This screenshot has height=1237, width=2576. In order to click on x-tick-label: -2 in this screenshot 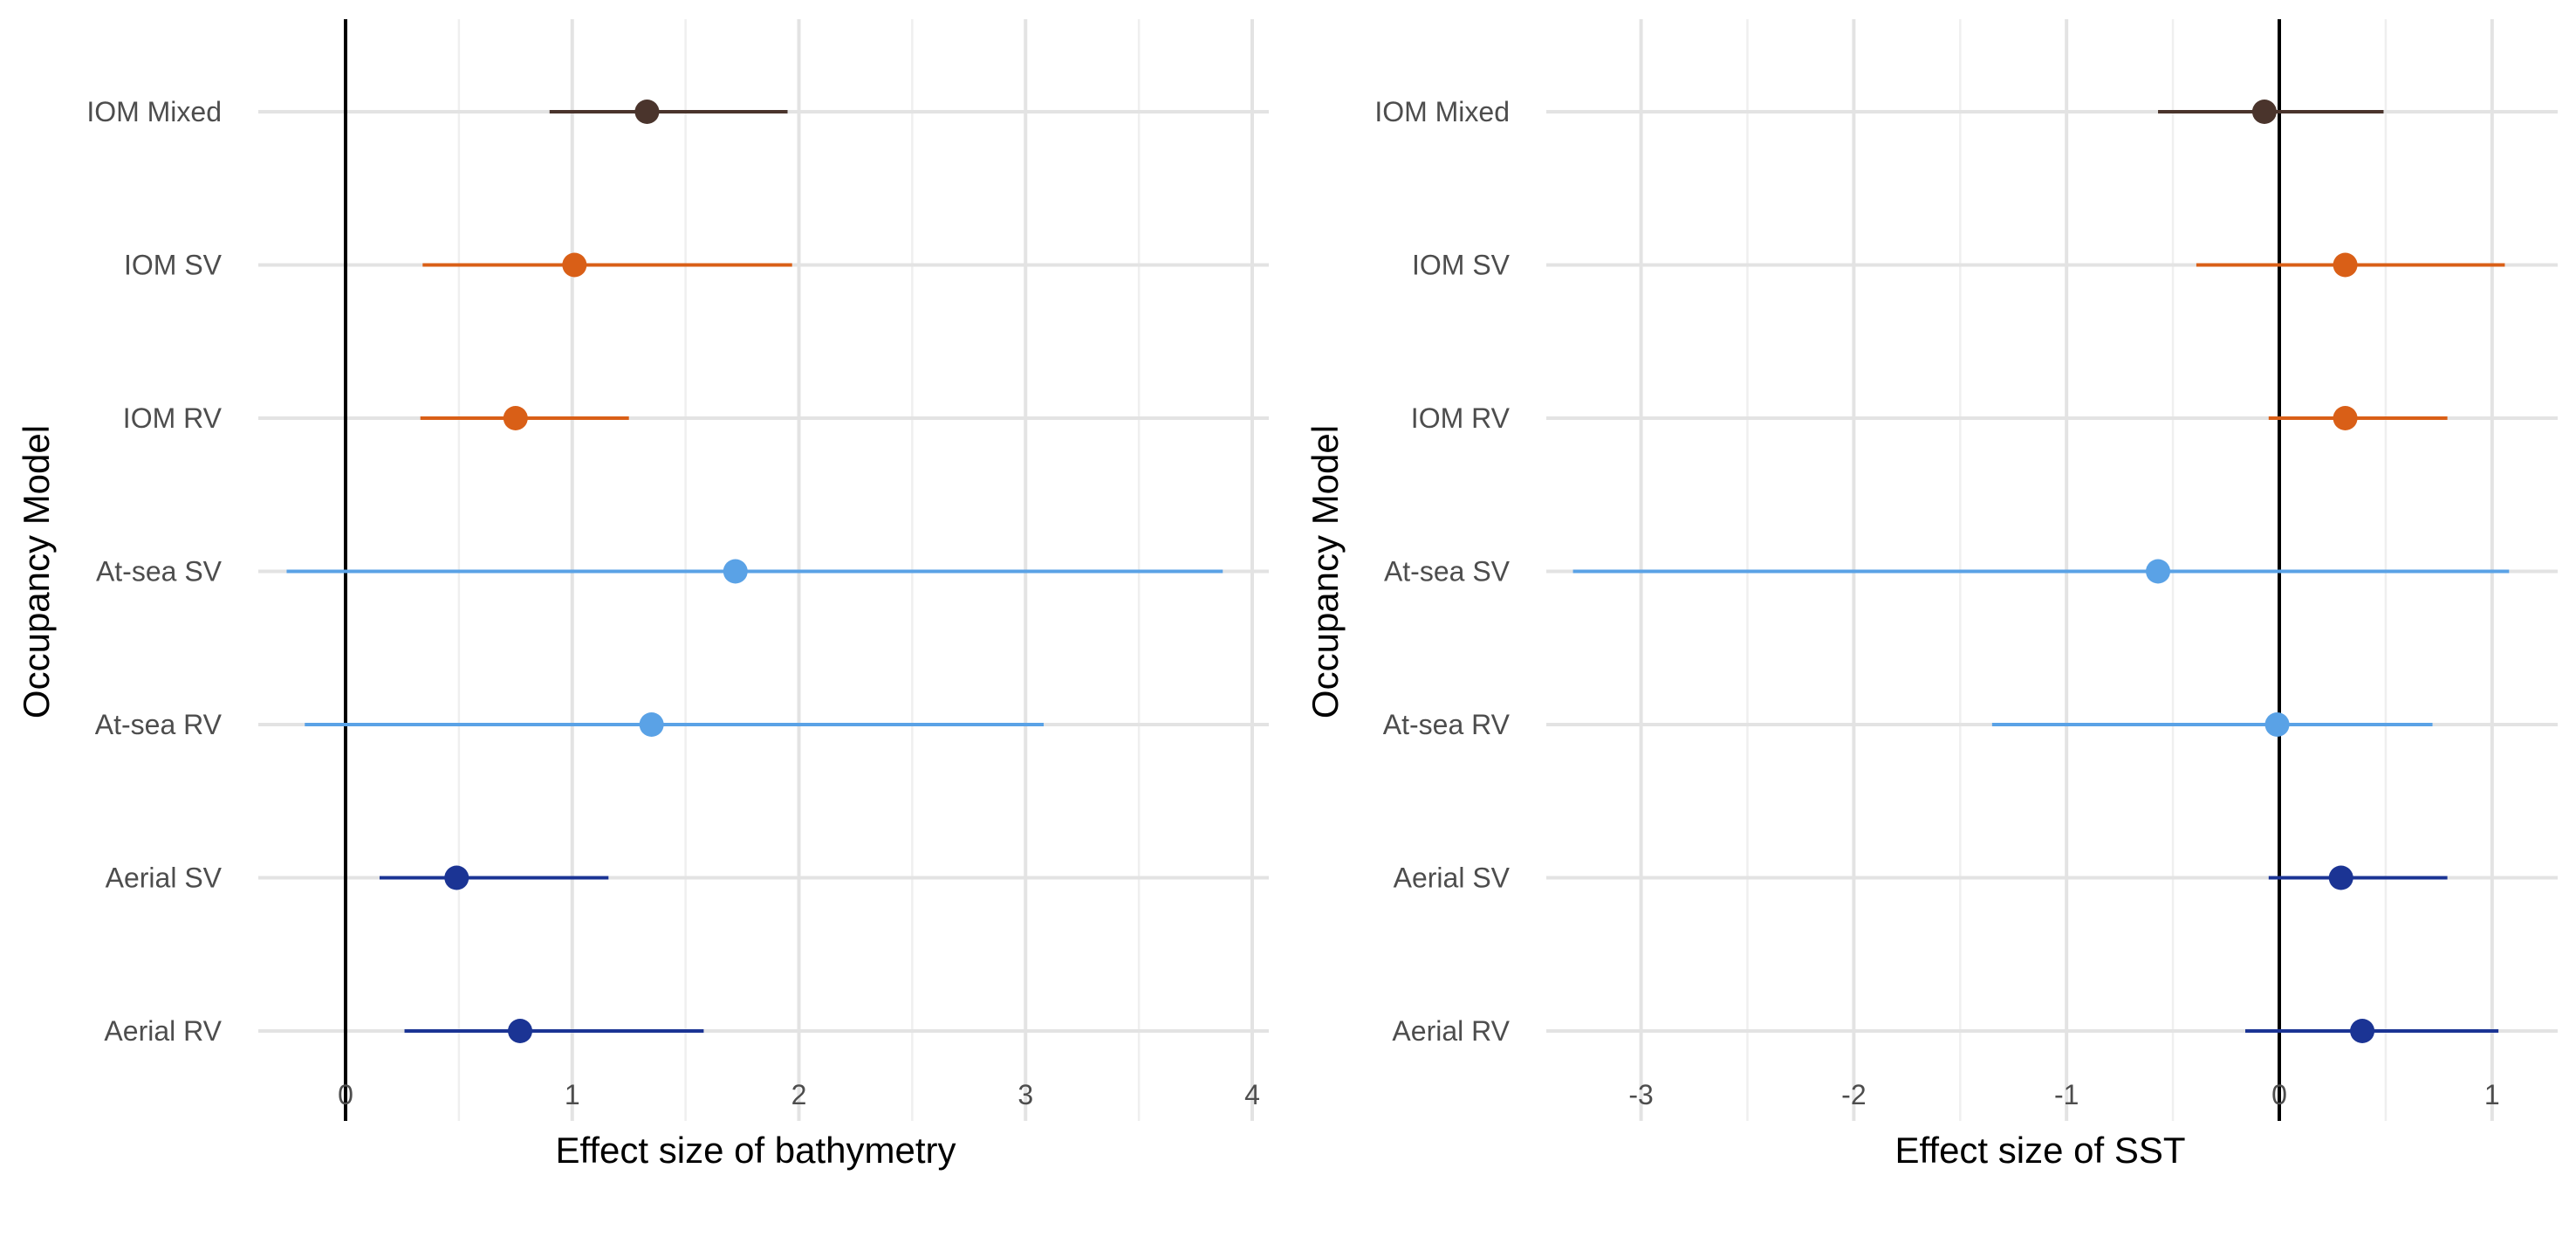, I will do `click(1853, 1094)`.